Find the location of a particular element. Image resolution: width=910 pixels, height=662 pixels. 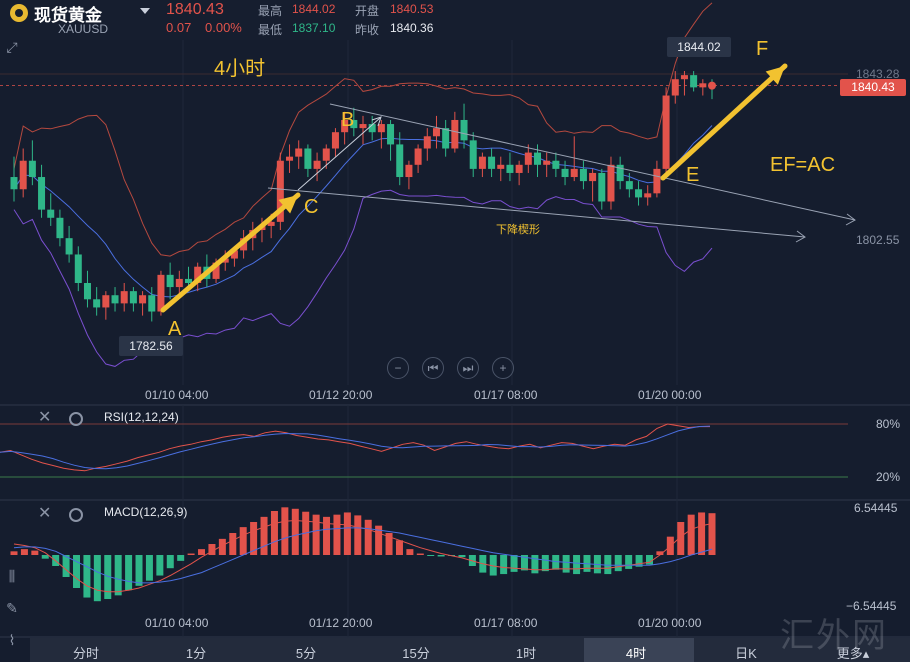

chevron-down-icon is located at coordinates (145, 11).